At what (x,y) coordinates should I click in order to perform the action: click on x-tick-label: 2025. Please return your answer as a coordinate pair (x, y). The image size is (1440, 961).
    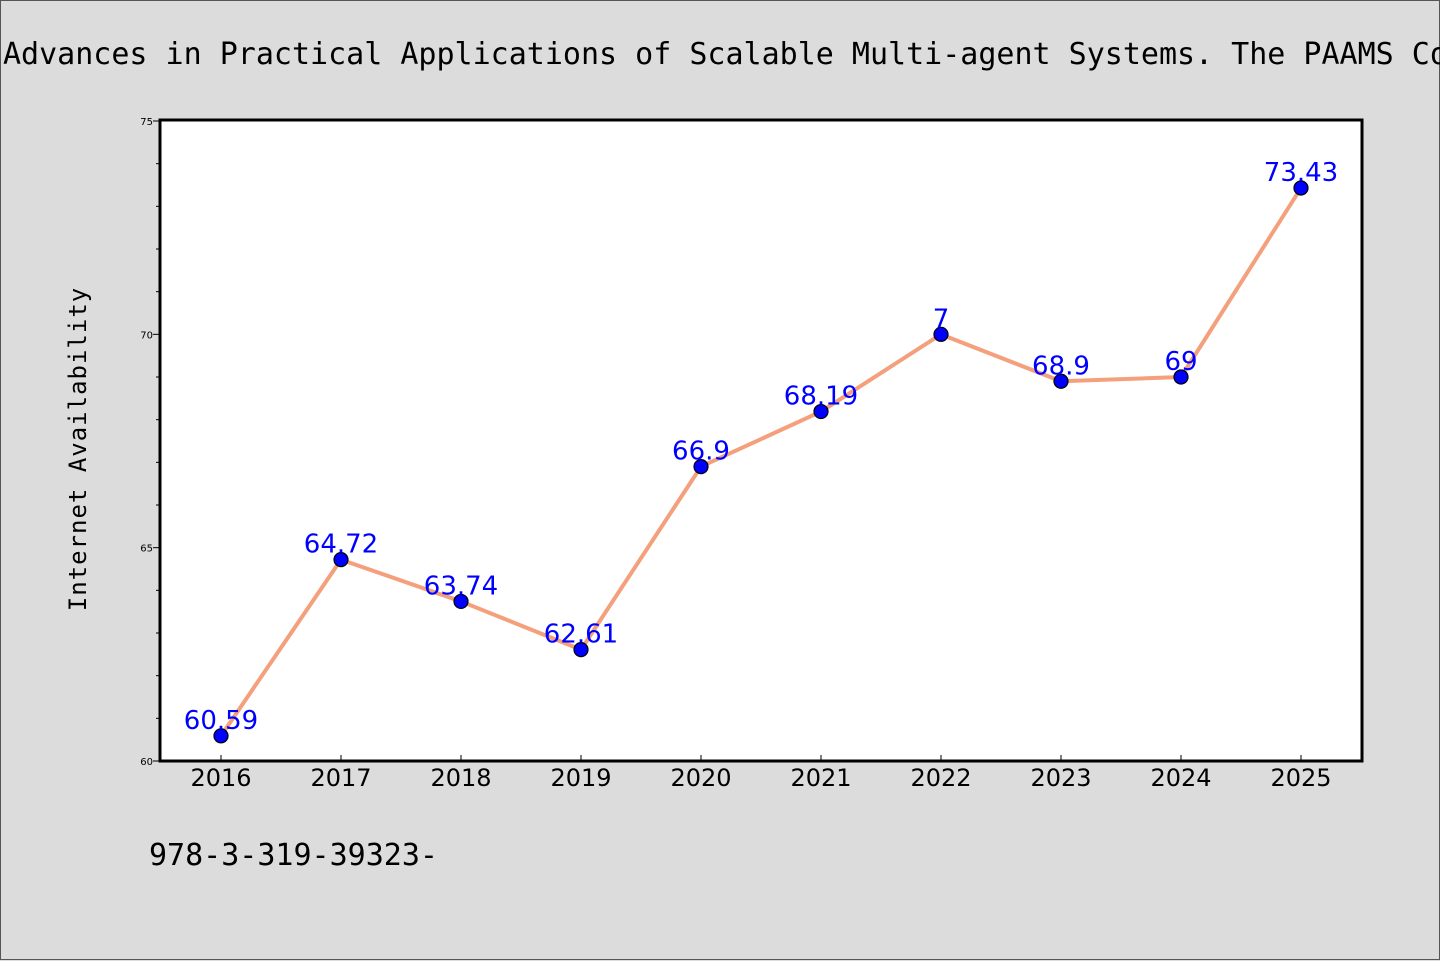
    Looking at the image, I should click on (1300, 778).